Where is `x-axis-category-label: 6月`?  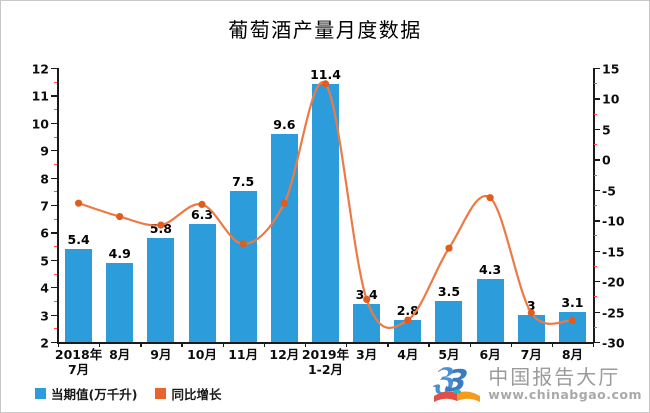 x-axis-category-label: 6月 is located at coordinates (490, 354).